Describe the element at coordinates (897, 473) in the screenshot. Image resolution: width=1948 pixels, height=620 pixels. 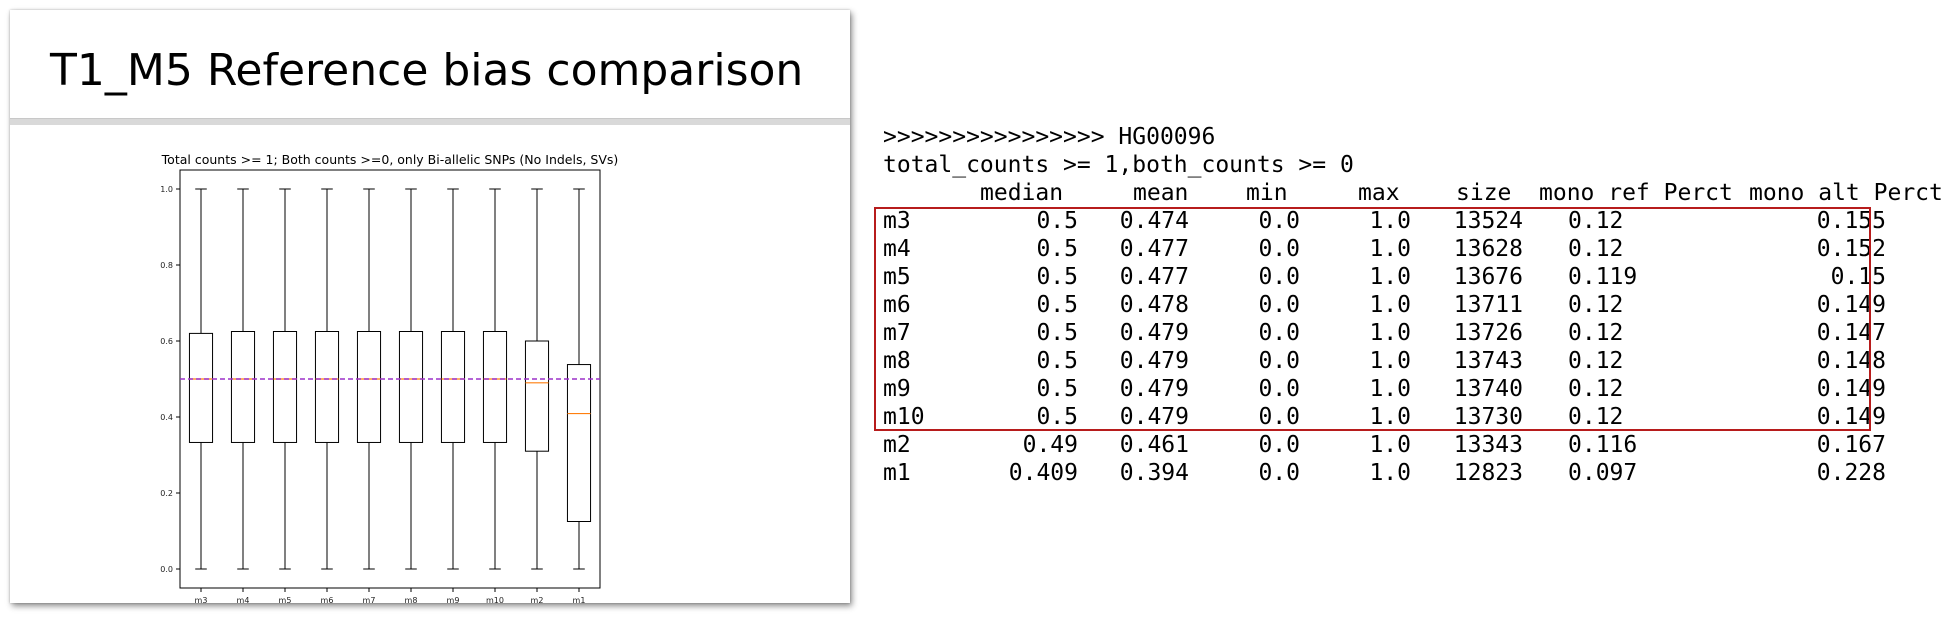
I see `table-cell-name: m1` at that location.